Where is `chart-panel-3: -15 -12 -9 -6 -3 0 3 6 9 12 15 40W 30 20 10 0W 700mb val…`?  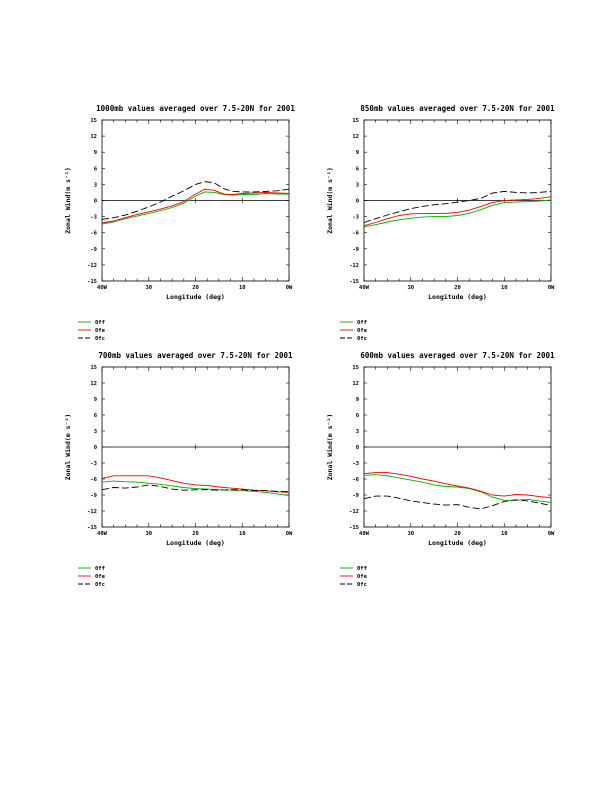 chart-panel-3: -15 -12 -9 -6 -3 0 3 6 9 12 15 40W 30 20 10 0W 700mb val… is located at coordinates (178, 469).